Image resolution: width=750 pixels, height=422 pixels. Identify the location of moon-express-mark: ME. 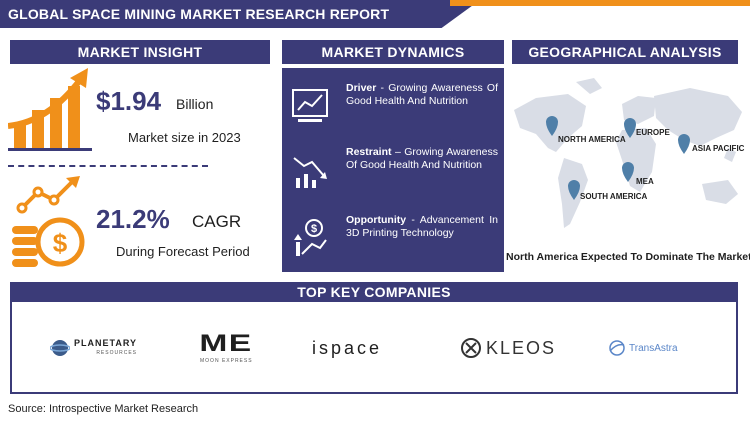
(226, 343).